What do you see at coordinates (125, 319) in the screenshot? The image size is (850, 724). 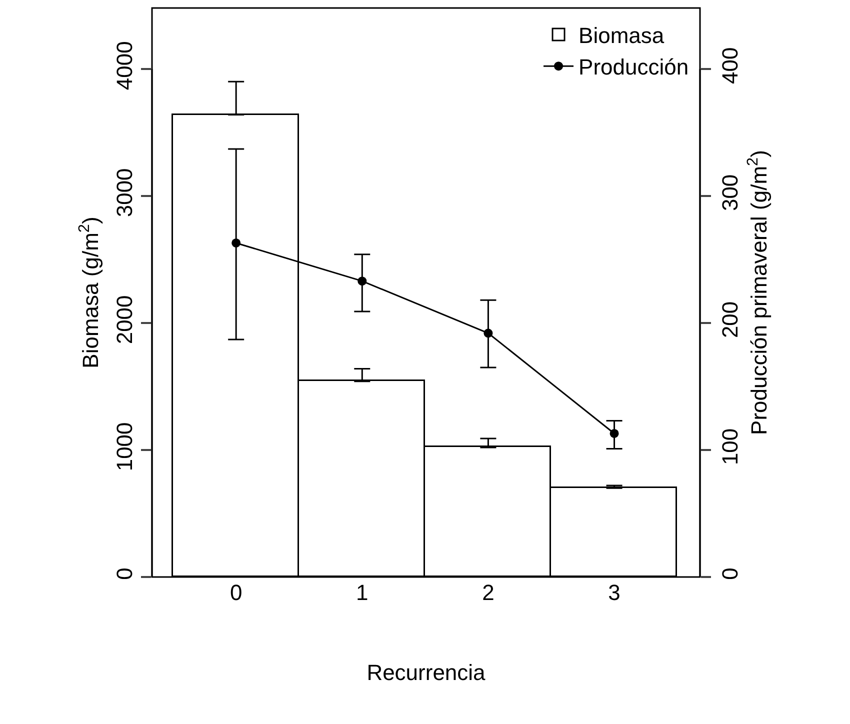 I see `y-tick-label: 2000` at bounding box center [125, 319].